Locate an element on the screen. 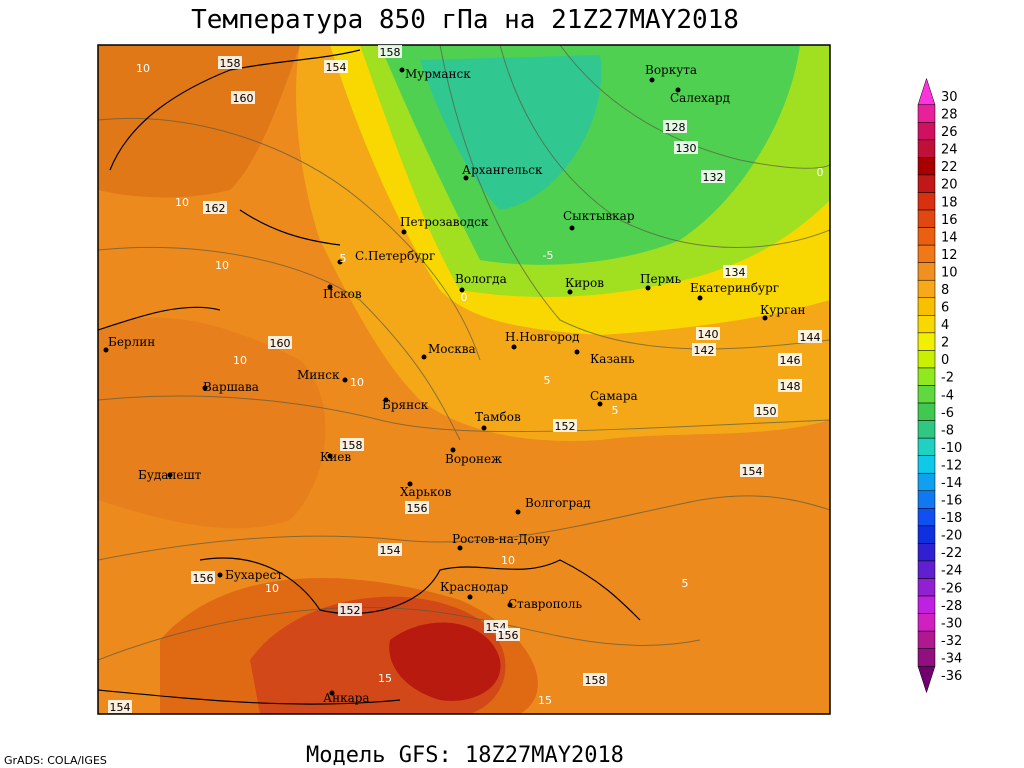 The image size is (1024, 768). city-label: Варшава is located at coordinates (231, 387).